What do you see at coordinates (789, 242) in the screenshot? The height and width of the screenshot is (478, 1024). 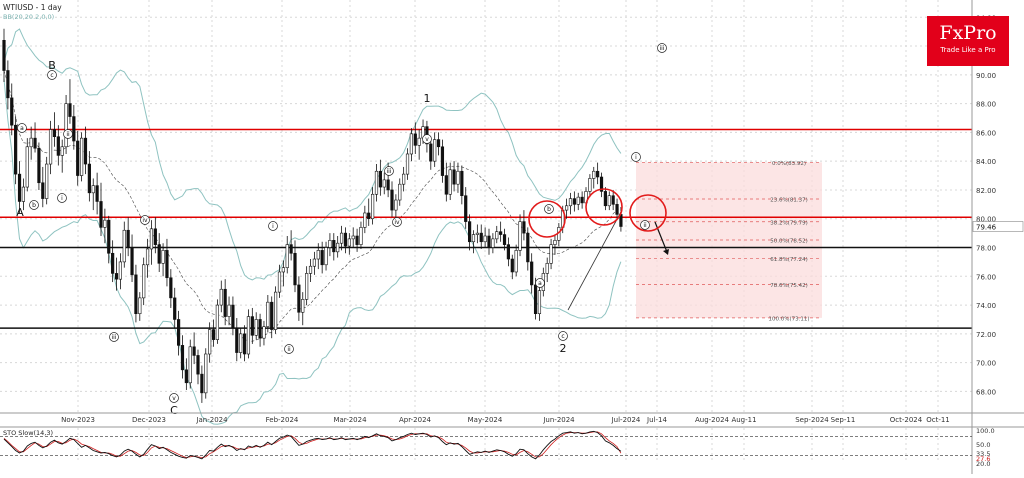 I see `fib-level-label: 50.0%(78.52)` at bounding box center [789, 242].